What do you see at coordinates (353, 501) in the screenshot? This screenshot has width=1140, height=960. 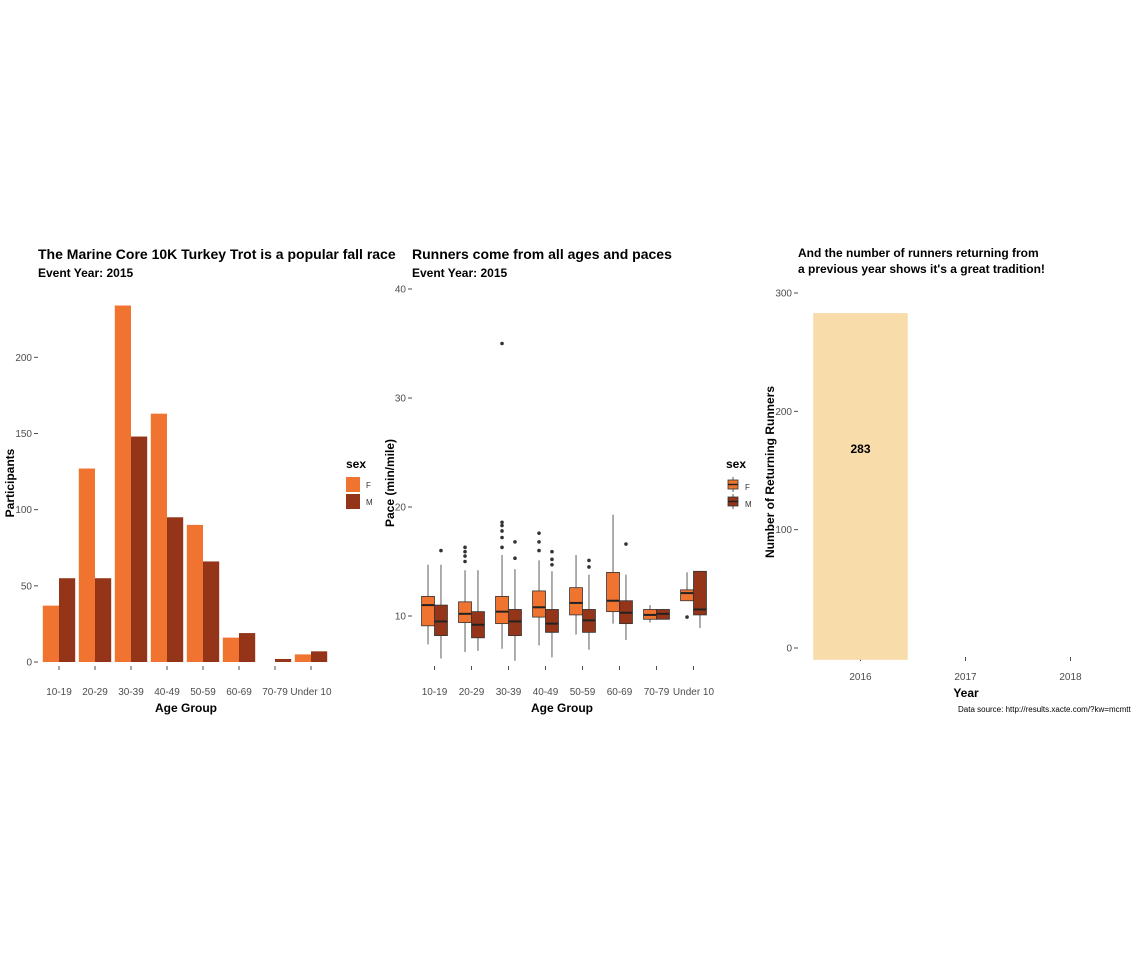 I see `legend-swatch-m` at bounding box center [353, 501].